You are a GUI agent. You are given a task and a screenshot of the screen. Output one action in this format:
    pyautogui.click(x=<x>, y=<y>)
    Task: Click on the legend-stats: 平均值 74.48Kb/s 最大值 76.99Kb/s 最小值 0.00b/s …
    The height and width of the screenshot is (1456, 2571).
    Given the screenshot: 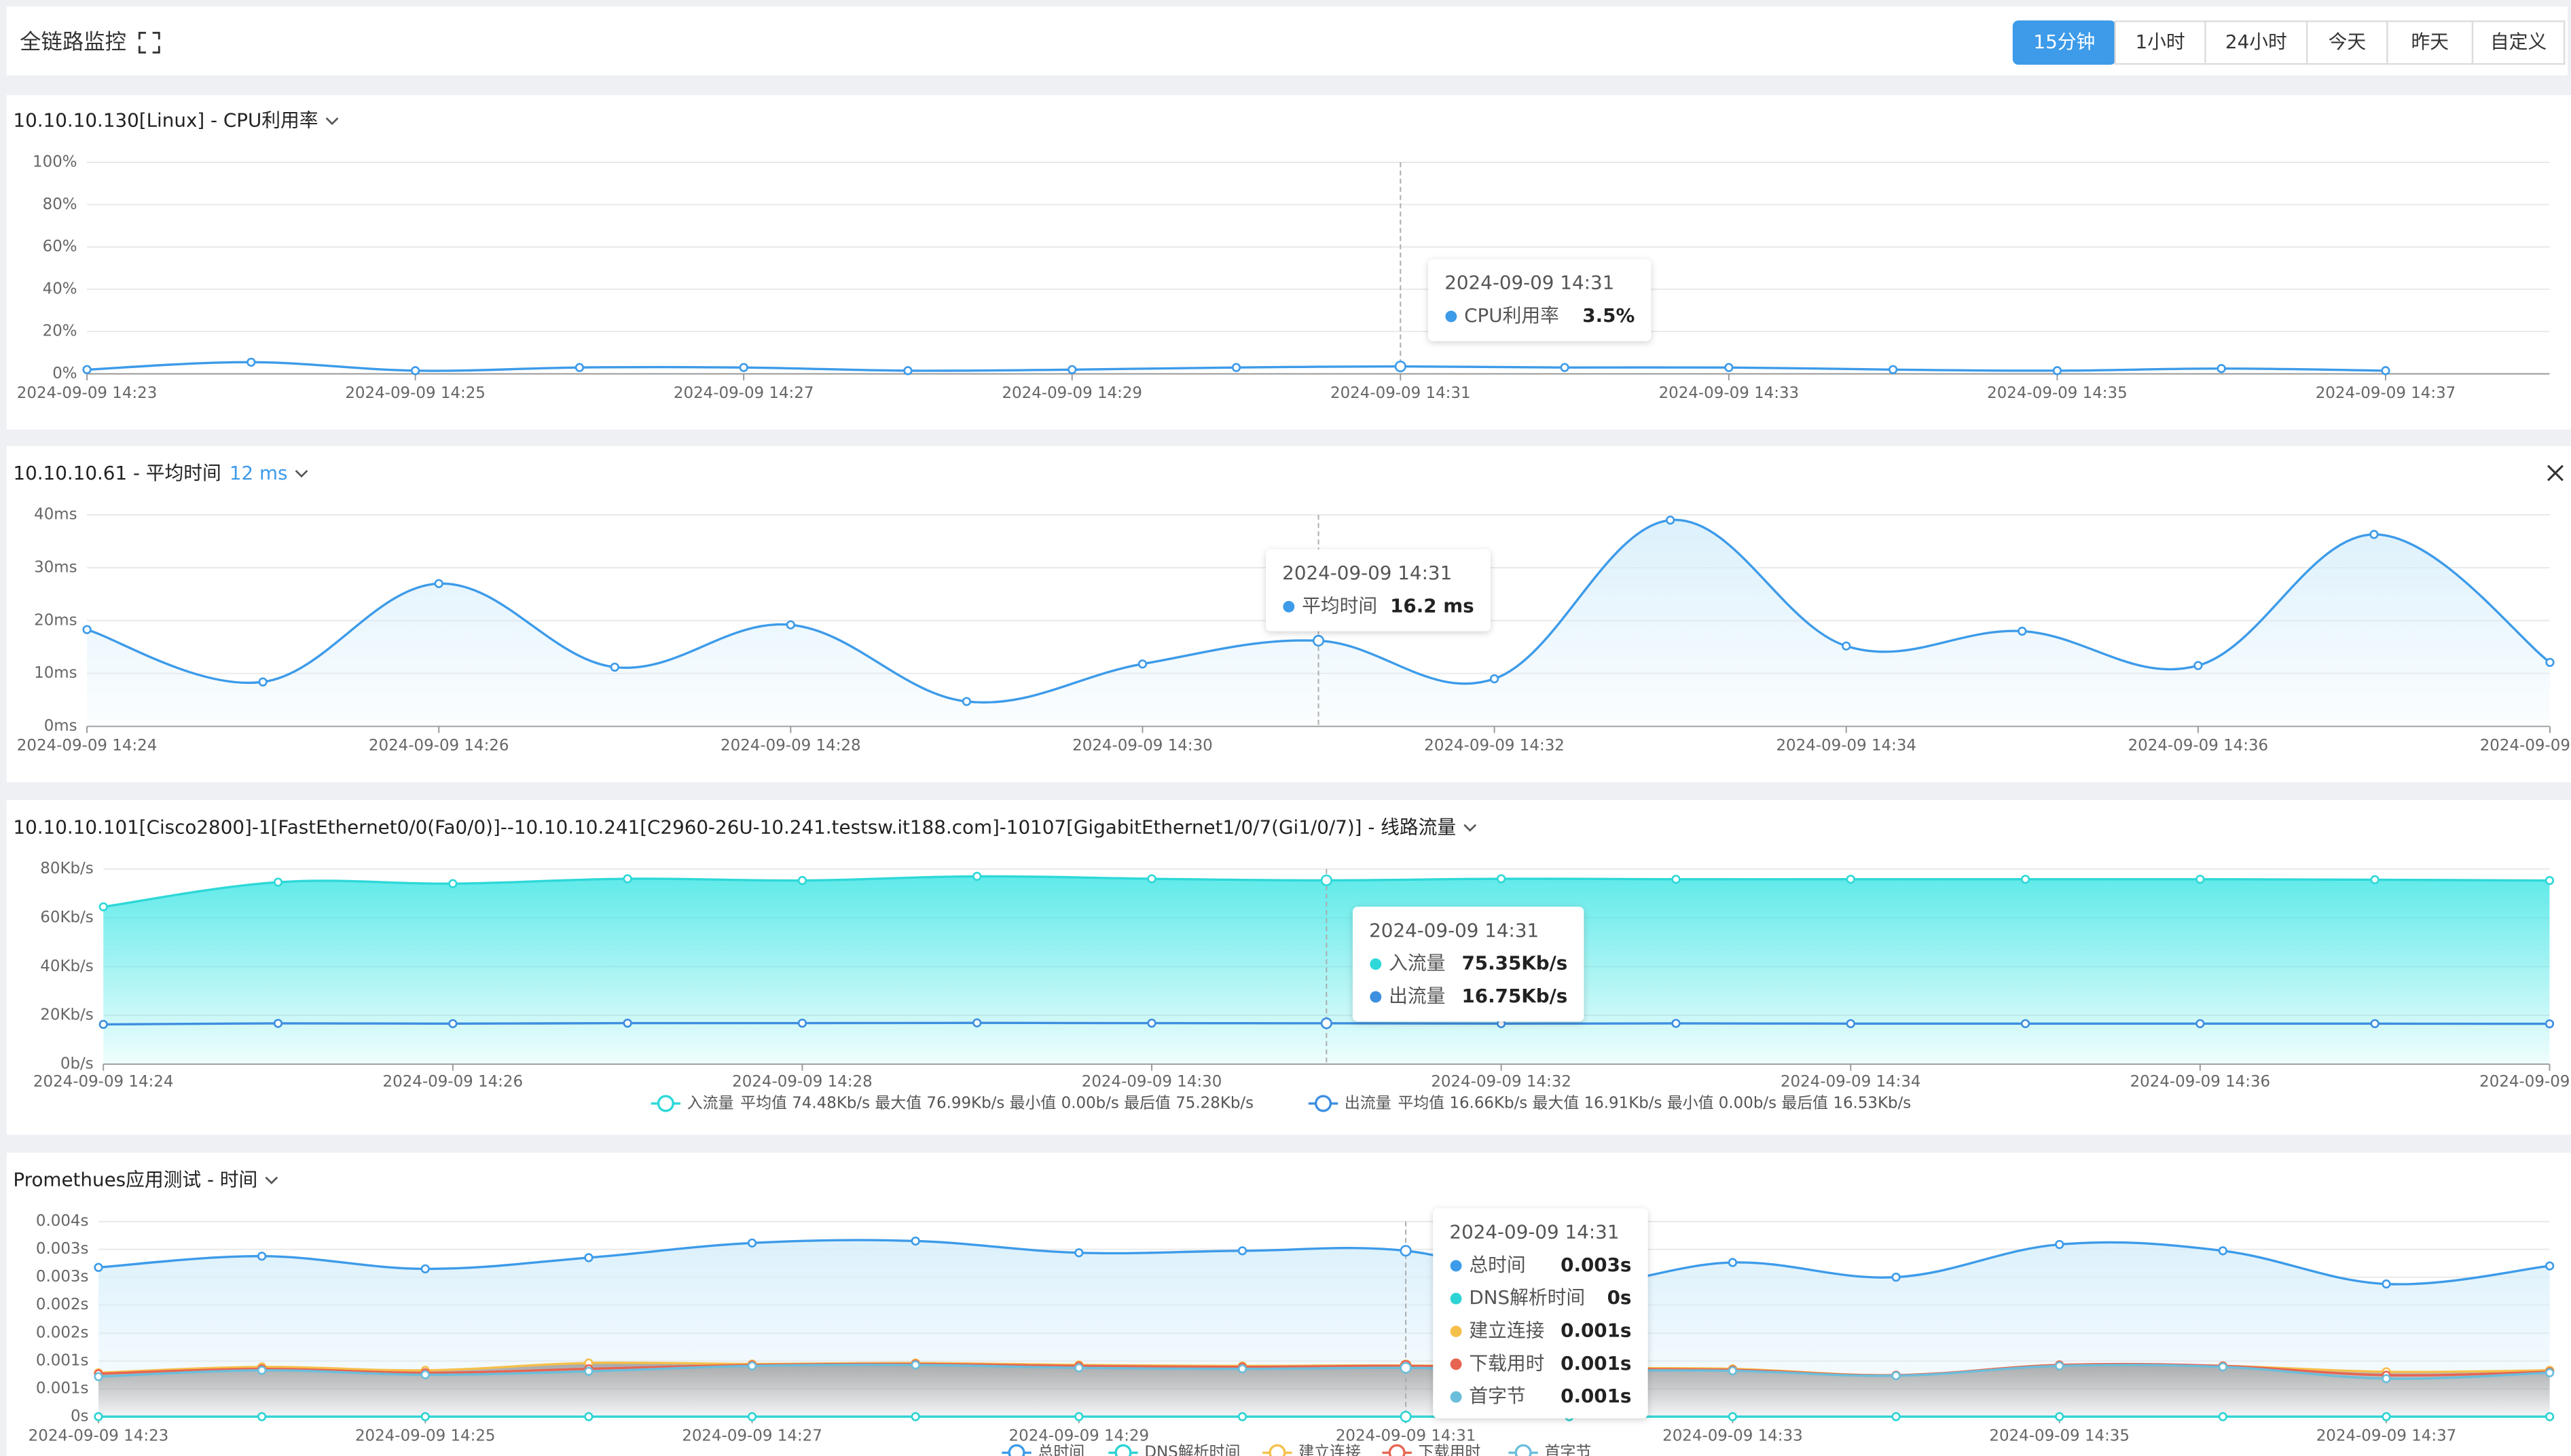 What is the action you would take?
    pyautogui.click(x=997, y=1103)
    